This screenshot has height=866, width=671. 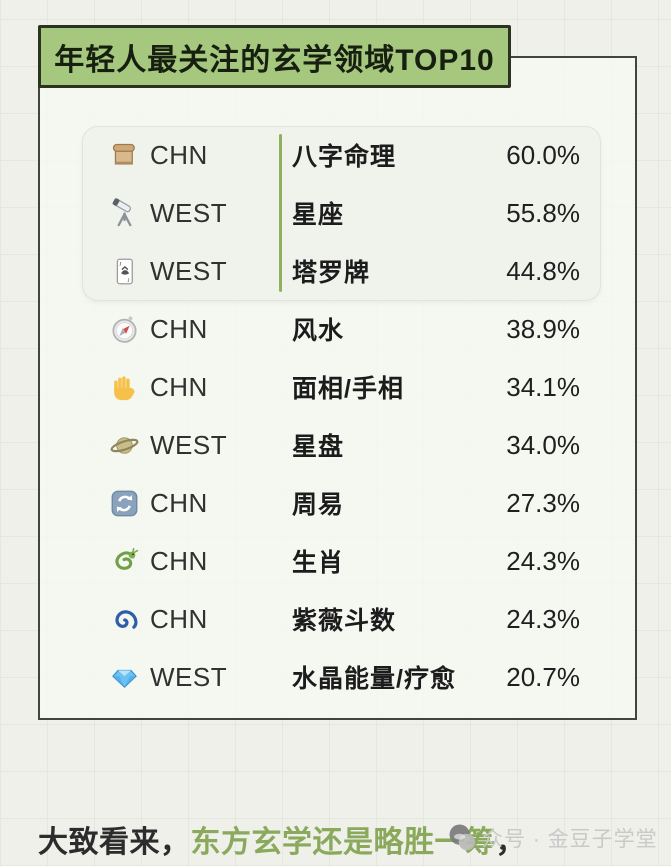 I want to click on percent-value: 34.1%, so click(x=543, y=386).